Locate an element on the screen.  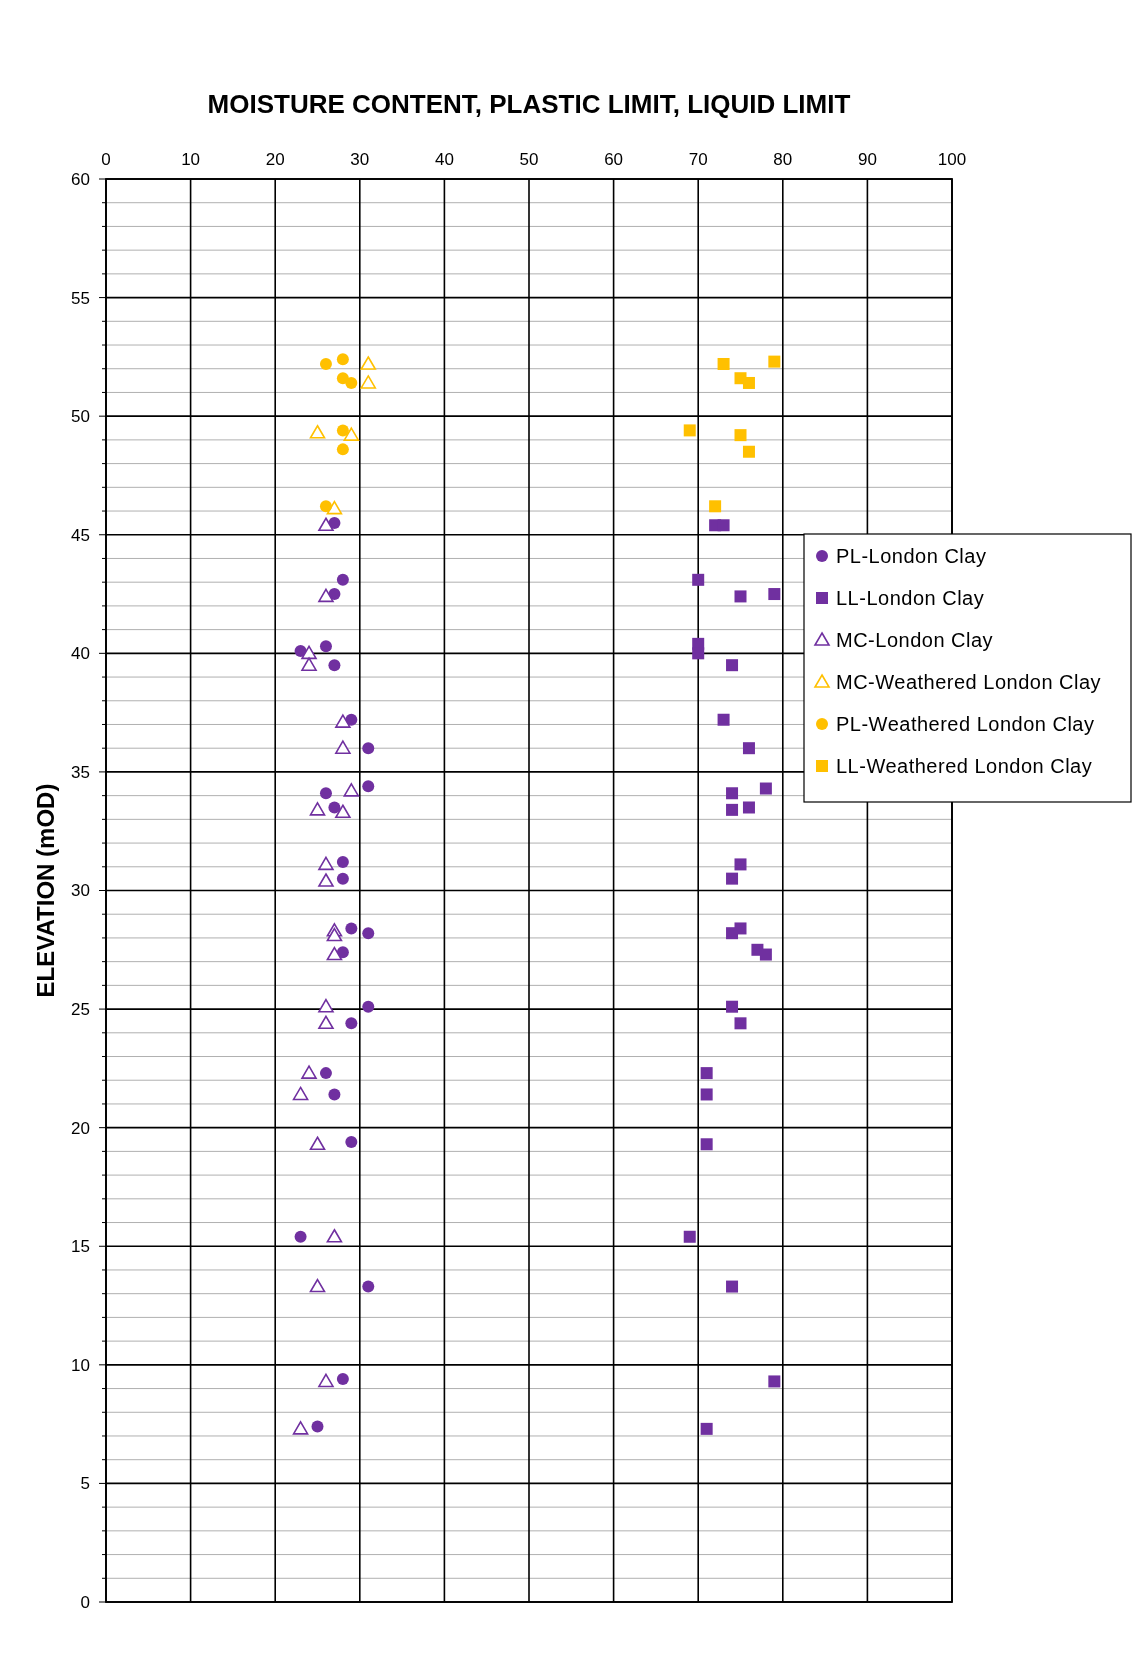
y-tick-label: 5 is located at coordinates (85, 1484).